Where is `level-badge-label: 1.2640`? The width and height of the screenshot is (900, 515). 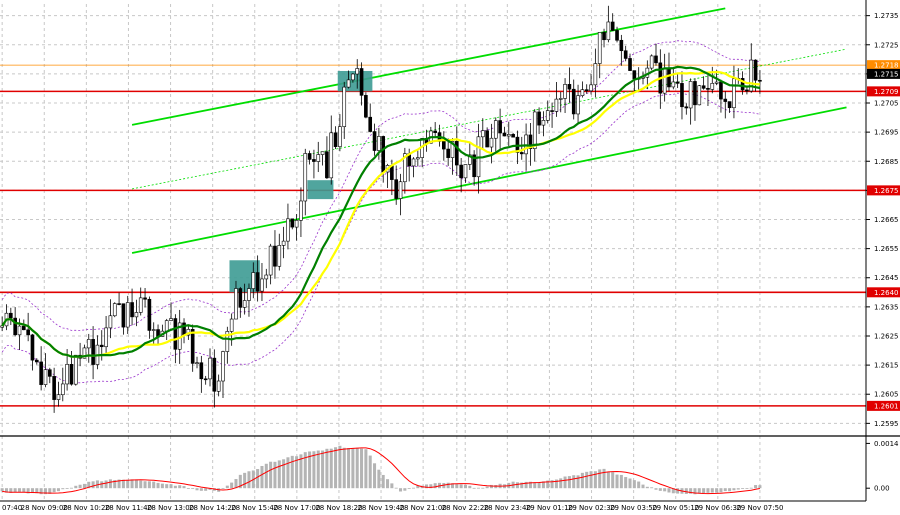 level-badge-label: 1.2640 is located at coordinates (886, 293).